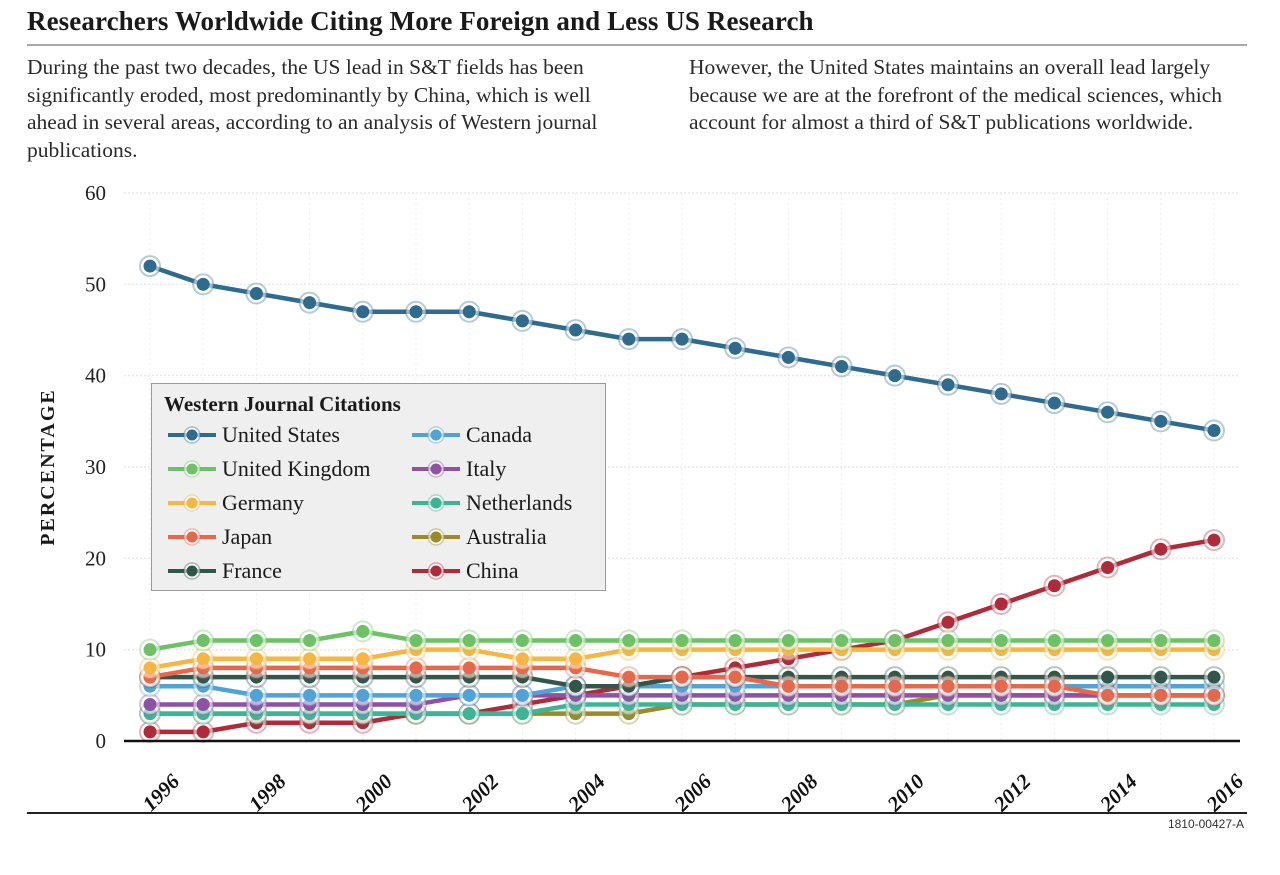  What do you see at coordinates (268, 469) in the screenshot?
I see `legend-item-united-kingdom: United Kingdom` at bounding box center [268, 469].